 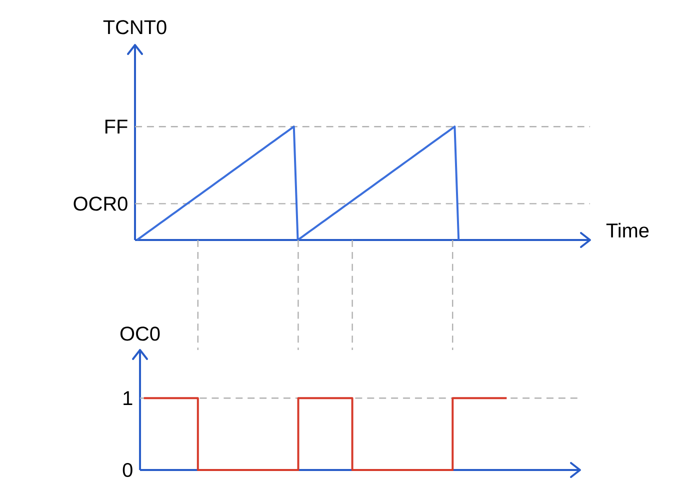 What do you see at coordinates (627, 230) in the screenshot?
I see `x-axis-title: Time` at bounding box center [627, 230].